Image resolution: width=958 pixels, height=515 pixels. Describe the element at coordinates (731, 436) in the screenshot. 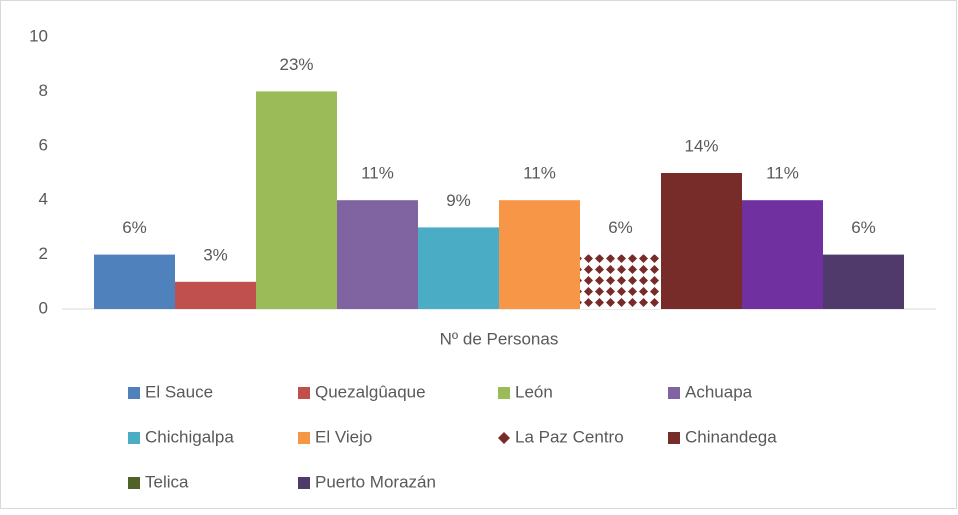

I see `legend-label: Chinandega` at that location.